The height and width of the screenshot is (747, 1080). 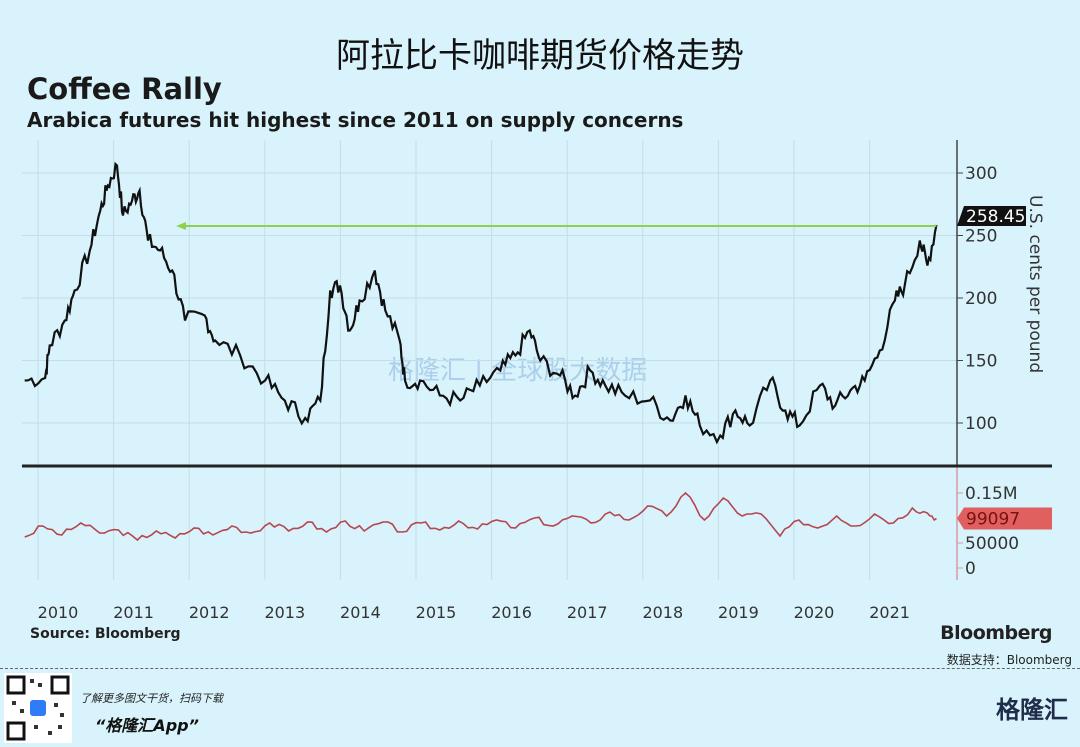 What do you see at coordinates (996, 633) in the screenshot?
I see `bloomberg-logo: Bloomberg` at bounding box center [996, 633].